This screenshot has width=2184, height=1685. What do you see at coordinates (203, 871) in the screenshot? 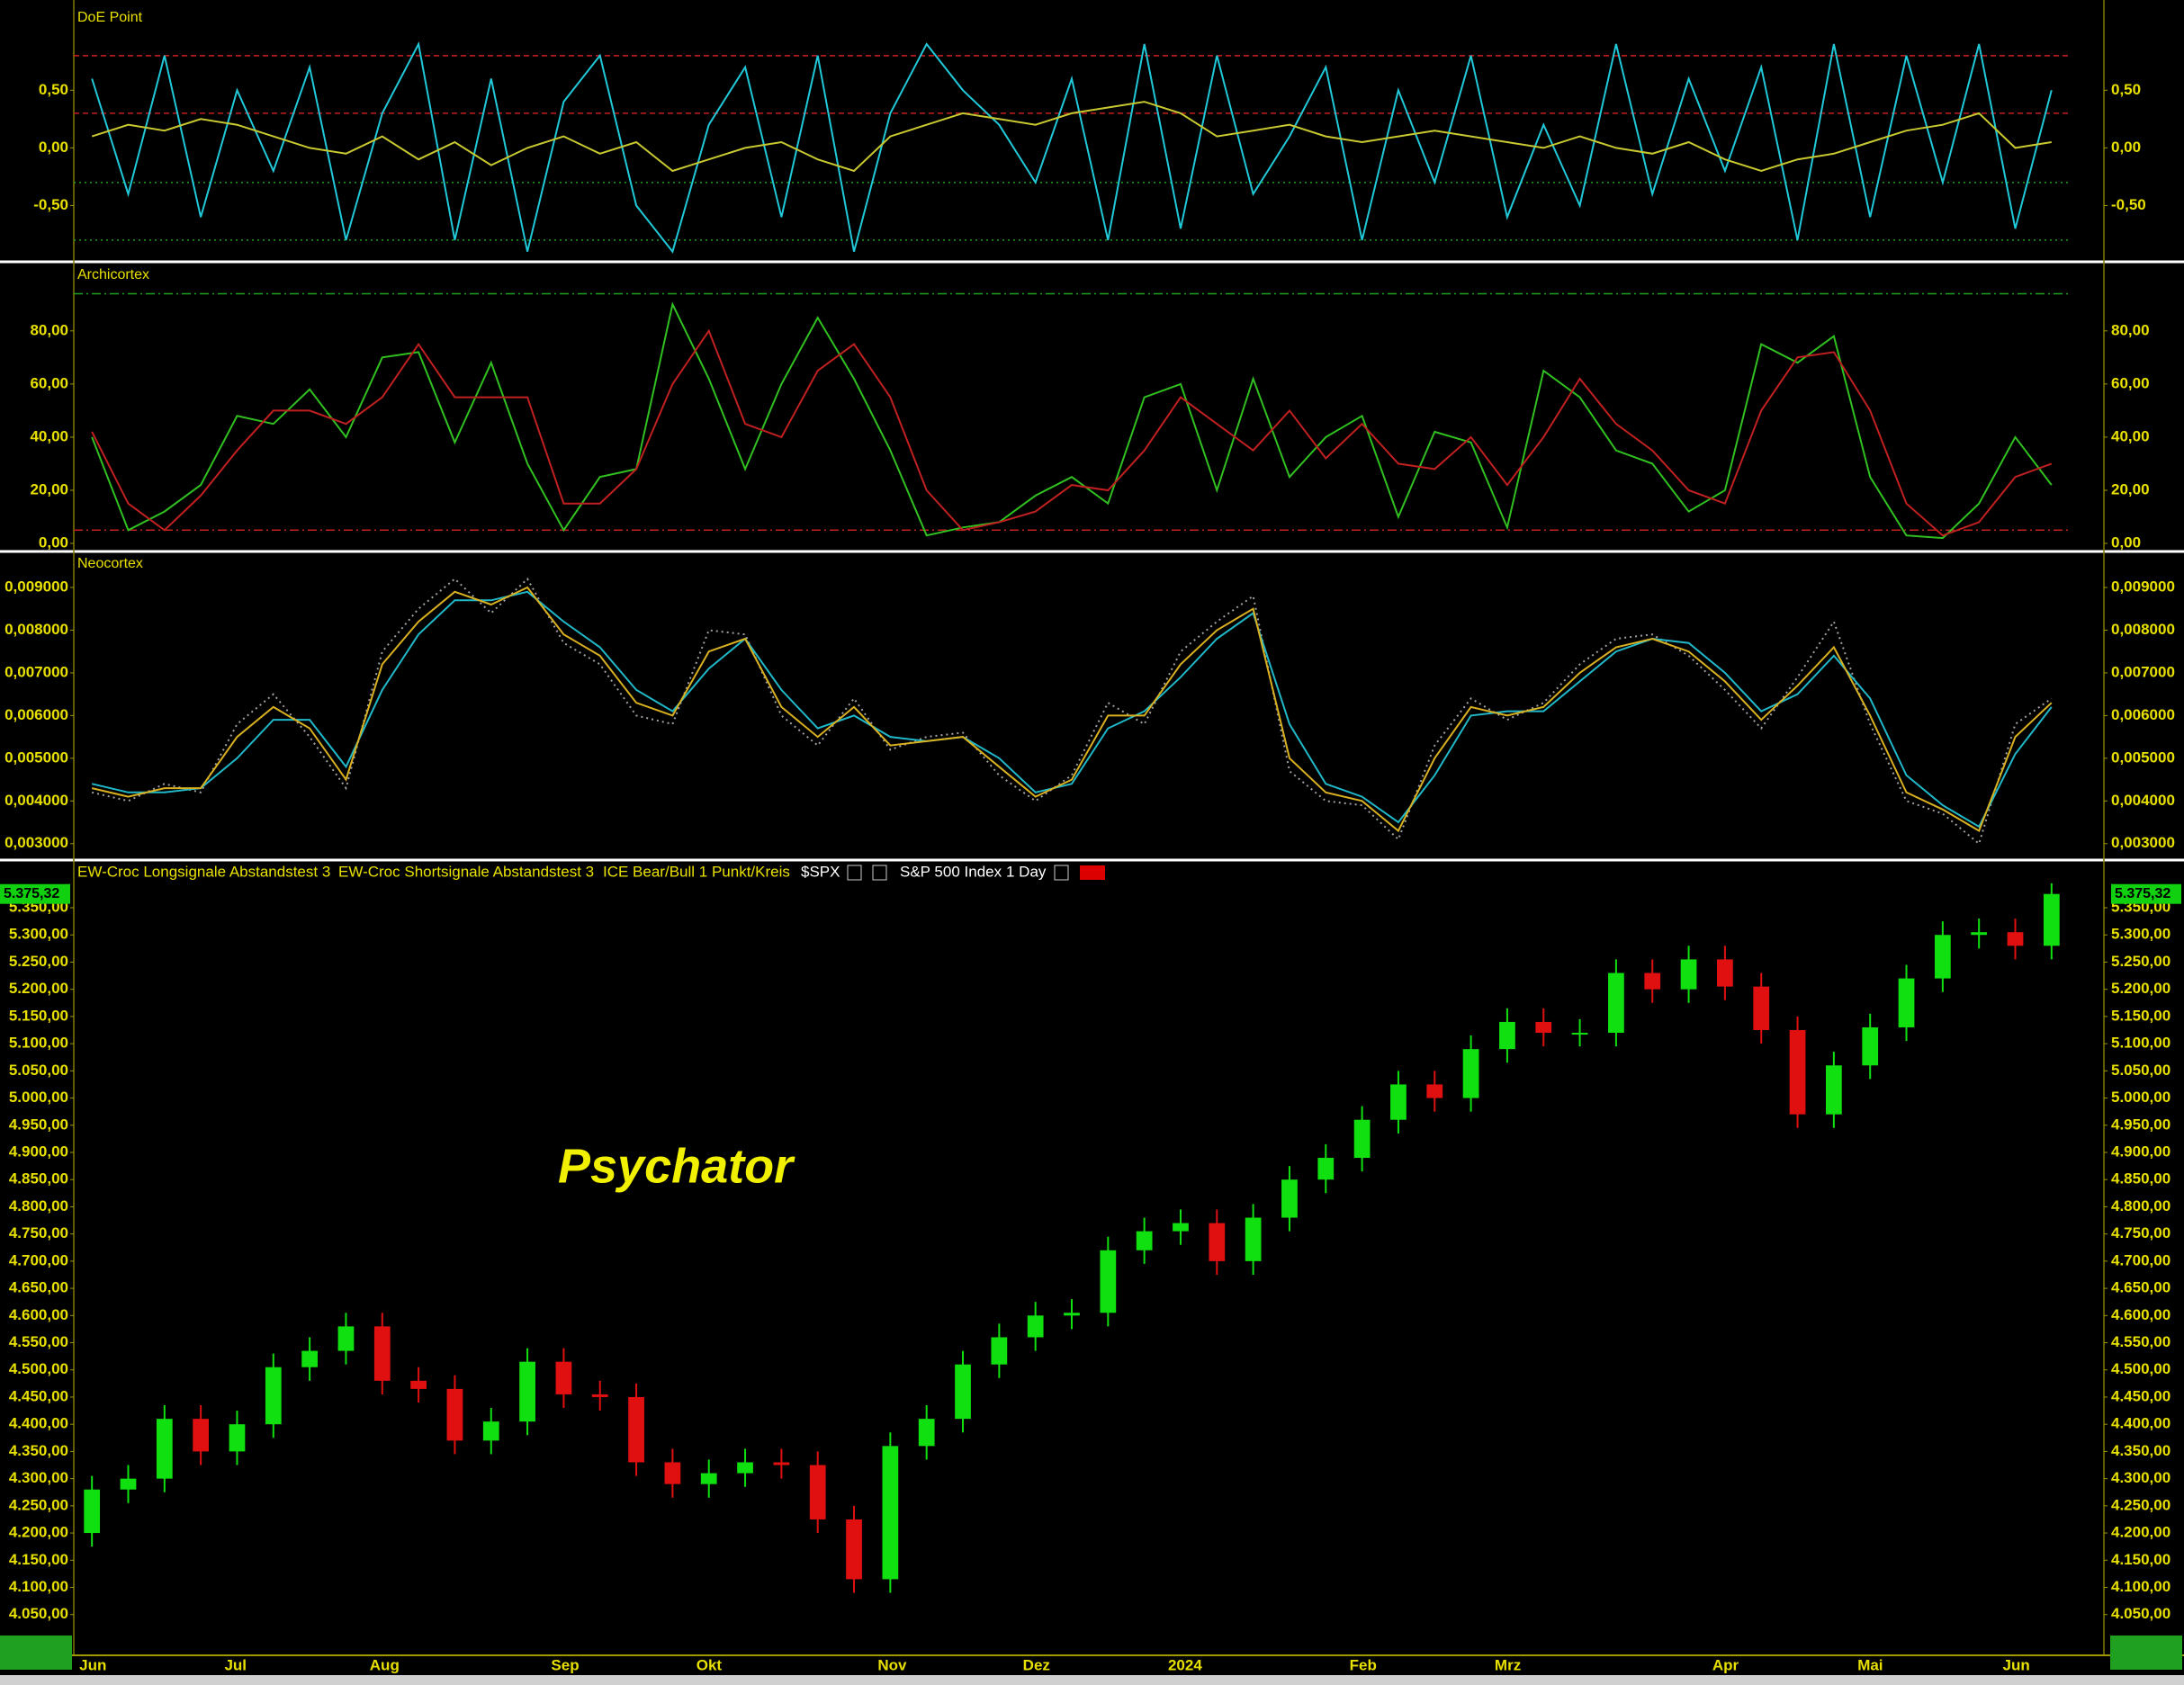
I see `legend-item: EW-Croc Longsignale Abstandstest 3` at bounding box center [203, 871].